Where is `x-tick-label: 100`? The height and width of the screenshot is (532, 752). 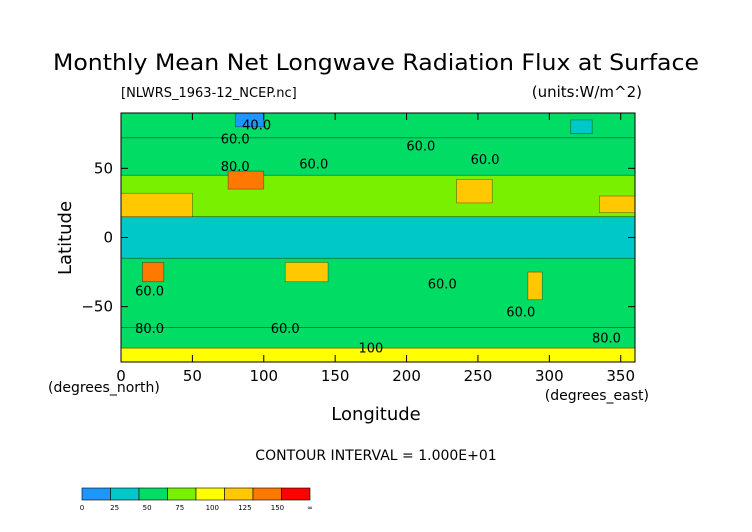
x-tick-label: 100 is located at coordinates (263, 376).